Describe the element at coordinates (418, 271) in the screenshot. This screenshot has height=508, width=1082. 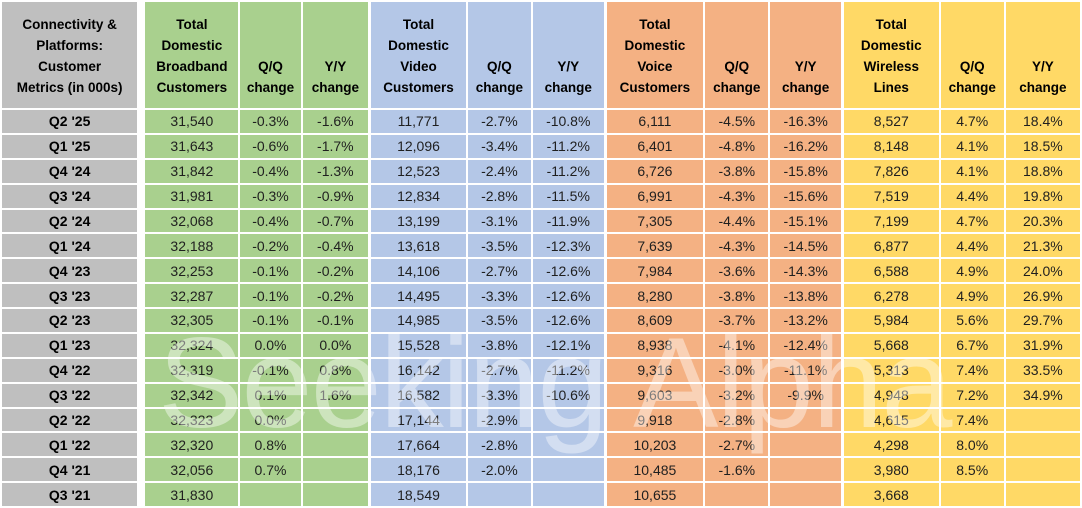
I see `video-total-cell: 14,106` at that location.